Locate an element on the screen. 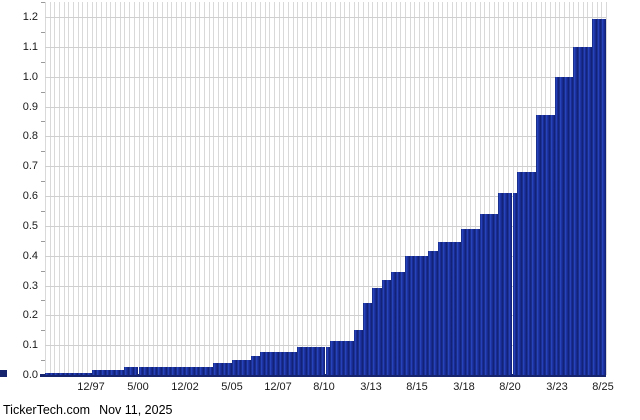 The width and height of the screenshot is (640, 420). x-axis-label: 8/20 is located at coordinates (510, 387).